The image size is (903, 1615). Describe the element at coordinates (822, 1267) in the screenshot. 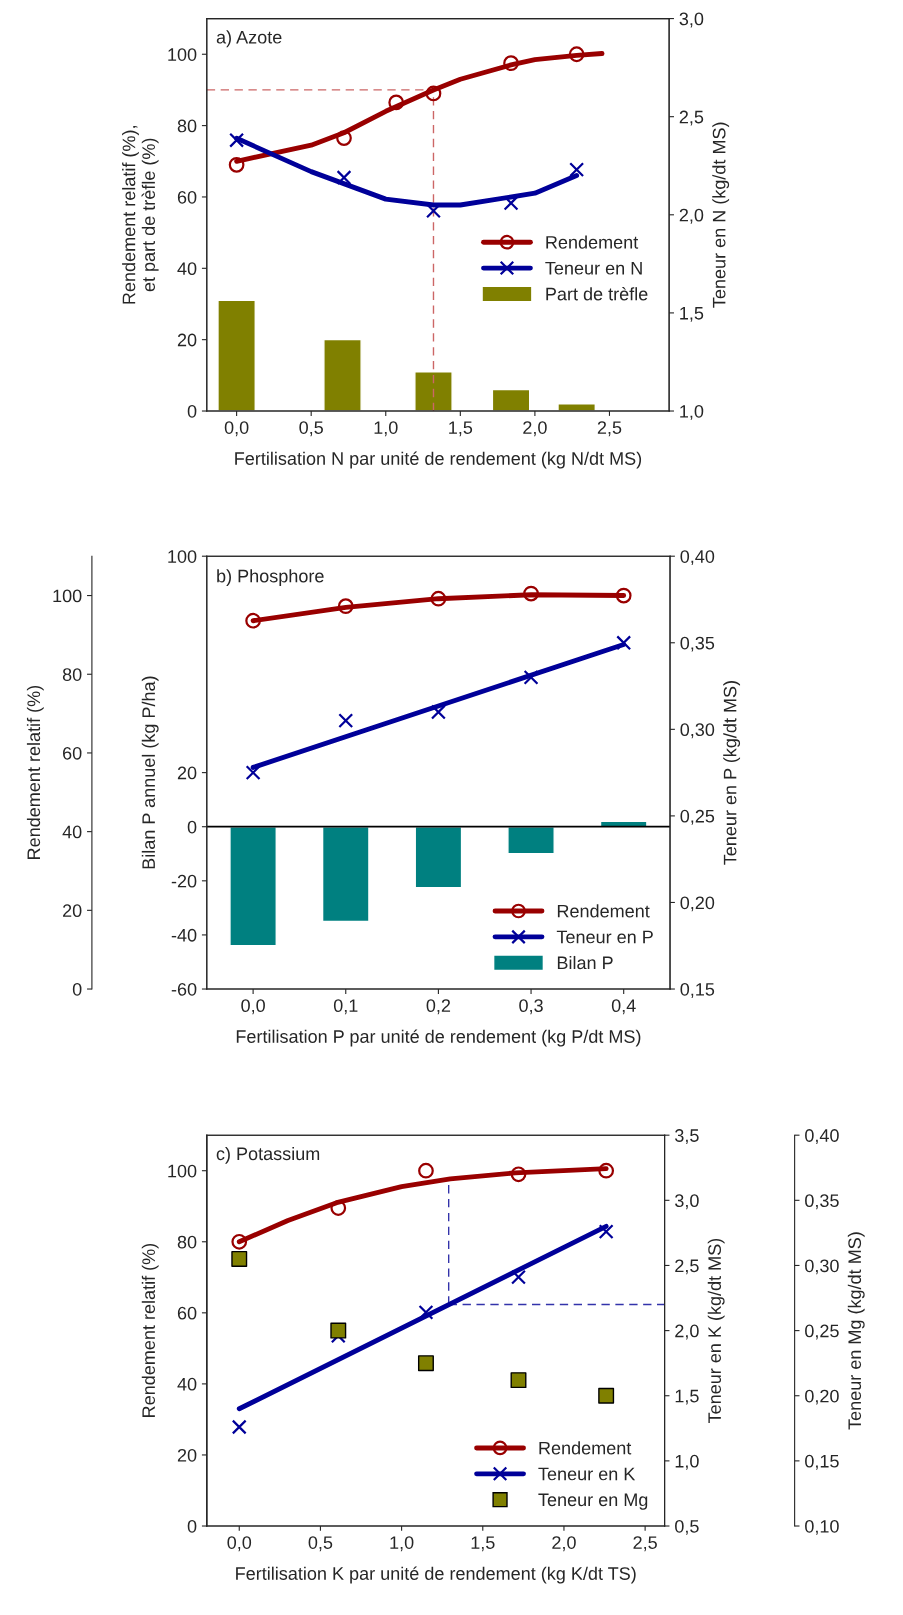

I see `y3-tick-label: 0,30` at that location.